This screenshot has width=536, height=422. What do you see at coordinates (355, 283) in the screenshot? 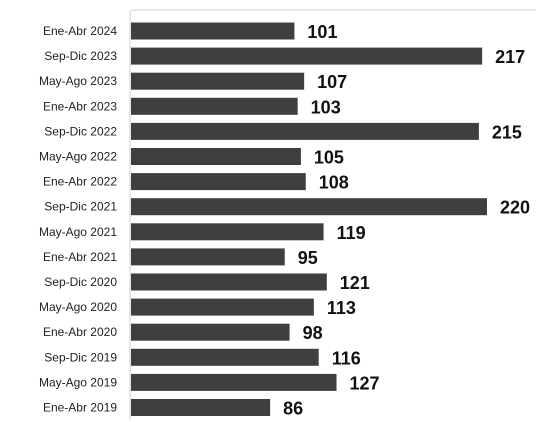
I see `value-label: 121` at bounding box center [355, 283].